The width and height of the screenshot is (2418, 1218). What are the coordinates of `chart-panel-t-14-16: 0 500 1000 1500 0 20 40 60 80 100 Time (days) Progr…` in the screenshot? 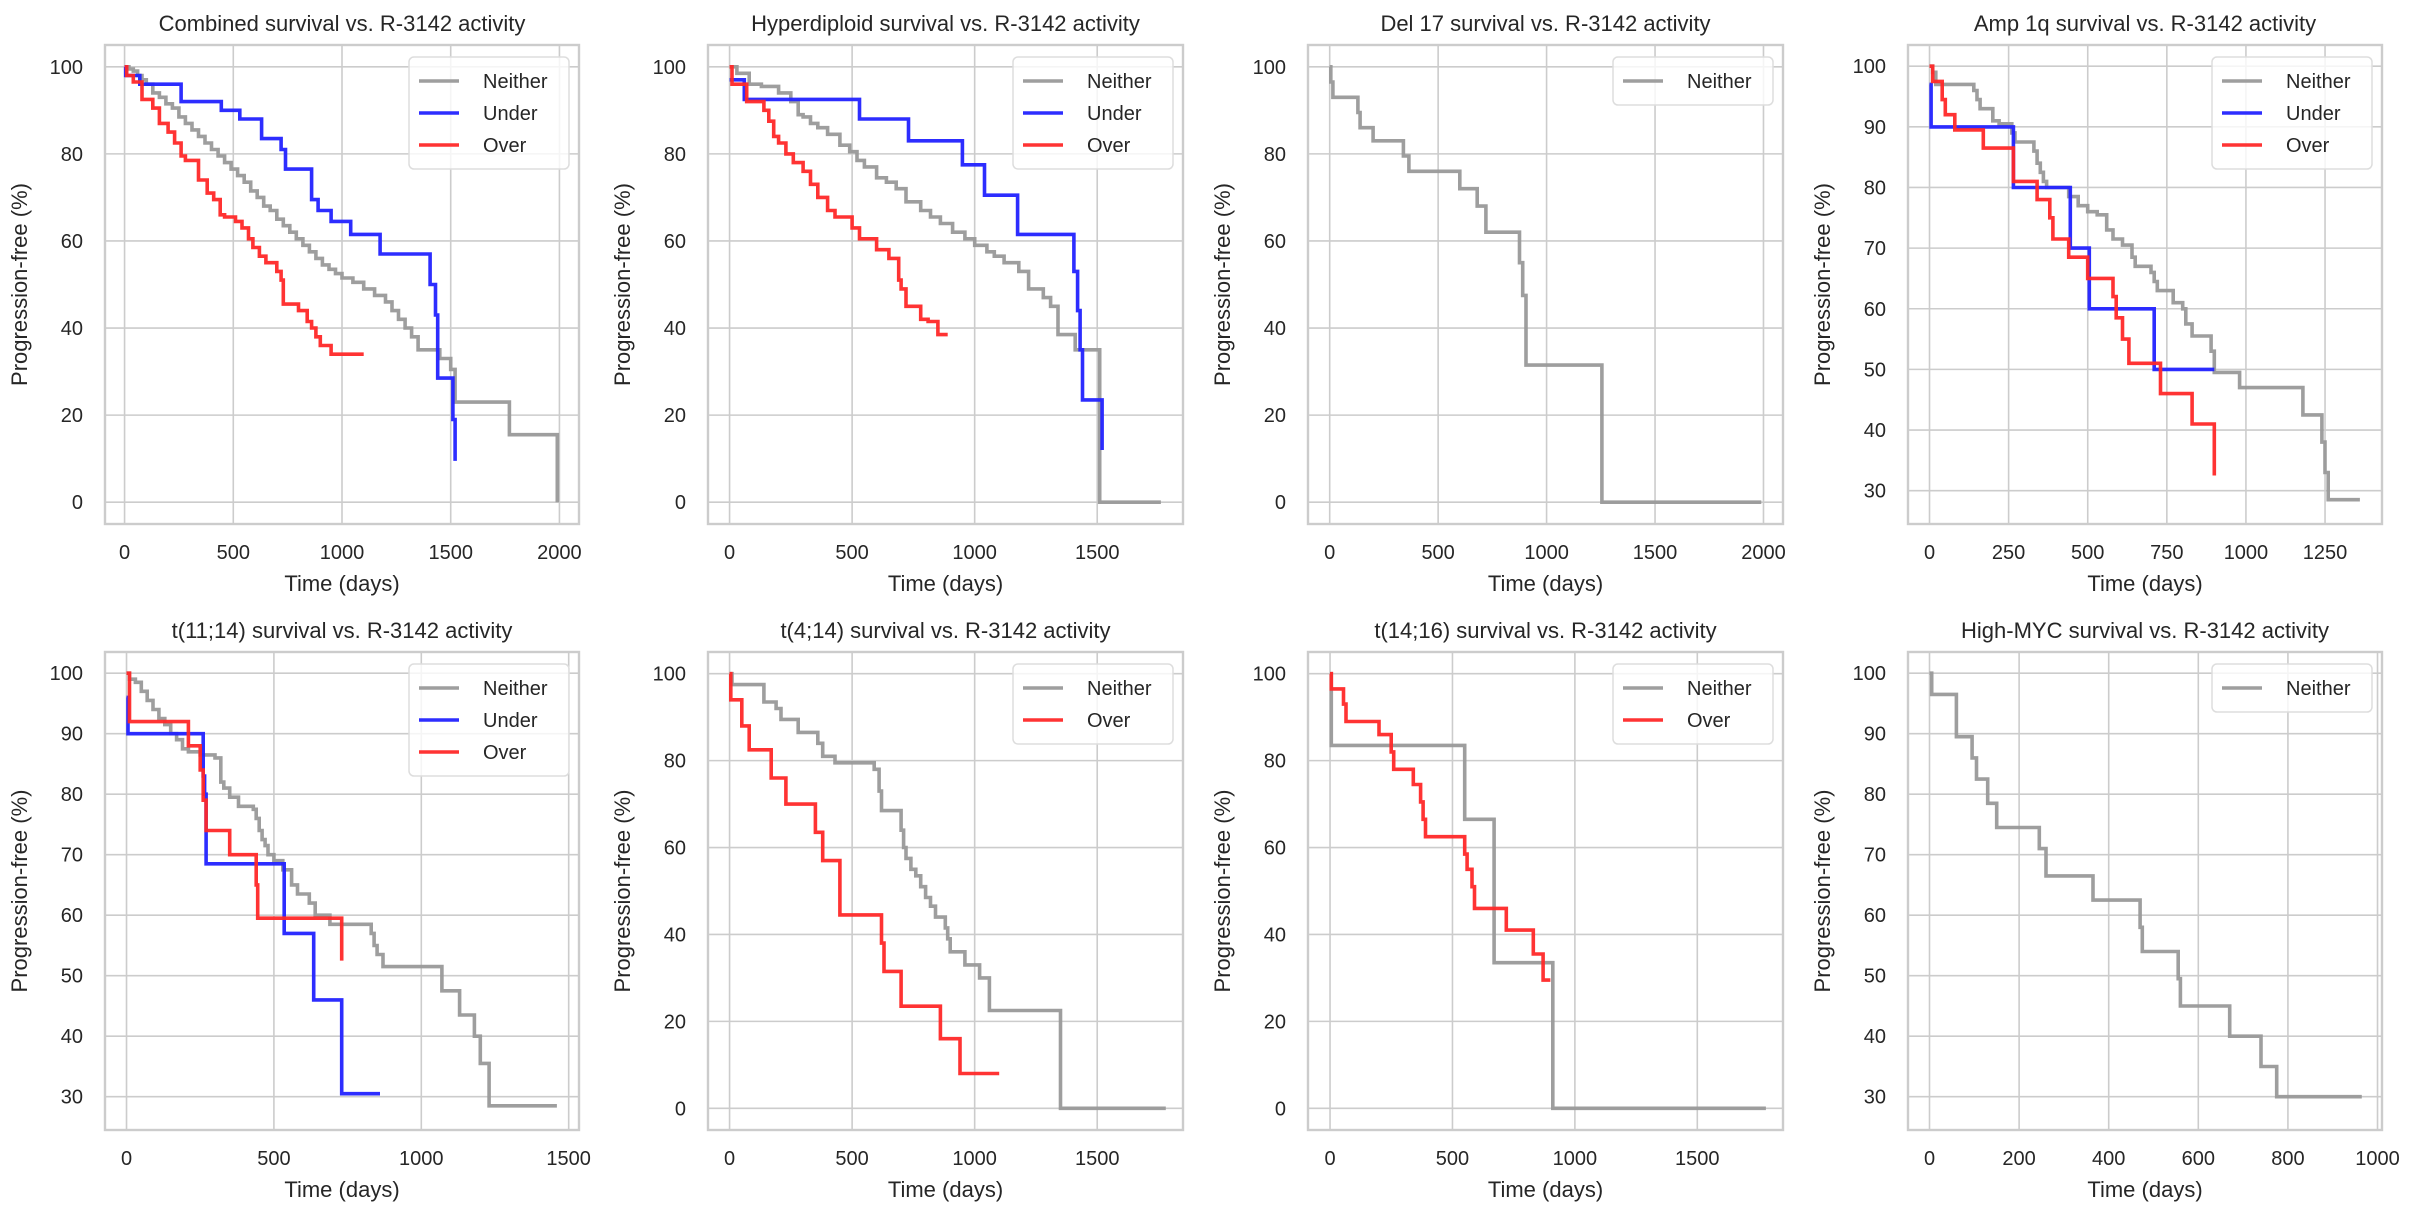 It's located at (1497, 910).